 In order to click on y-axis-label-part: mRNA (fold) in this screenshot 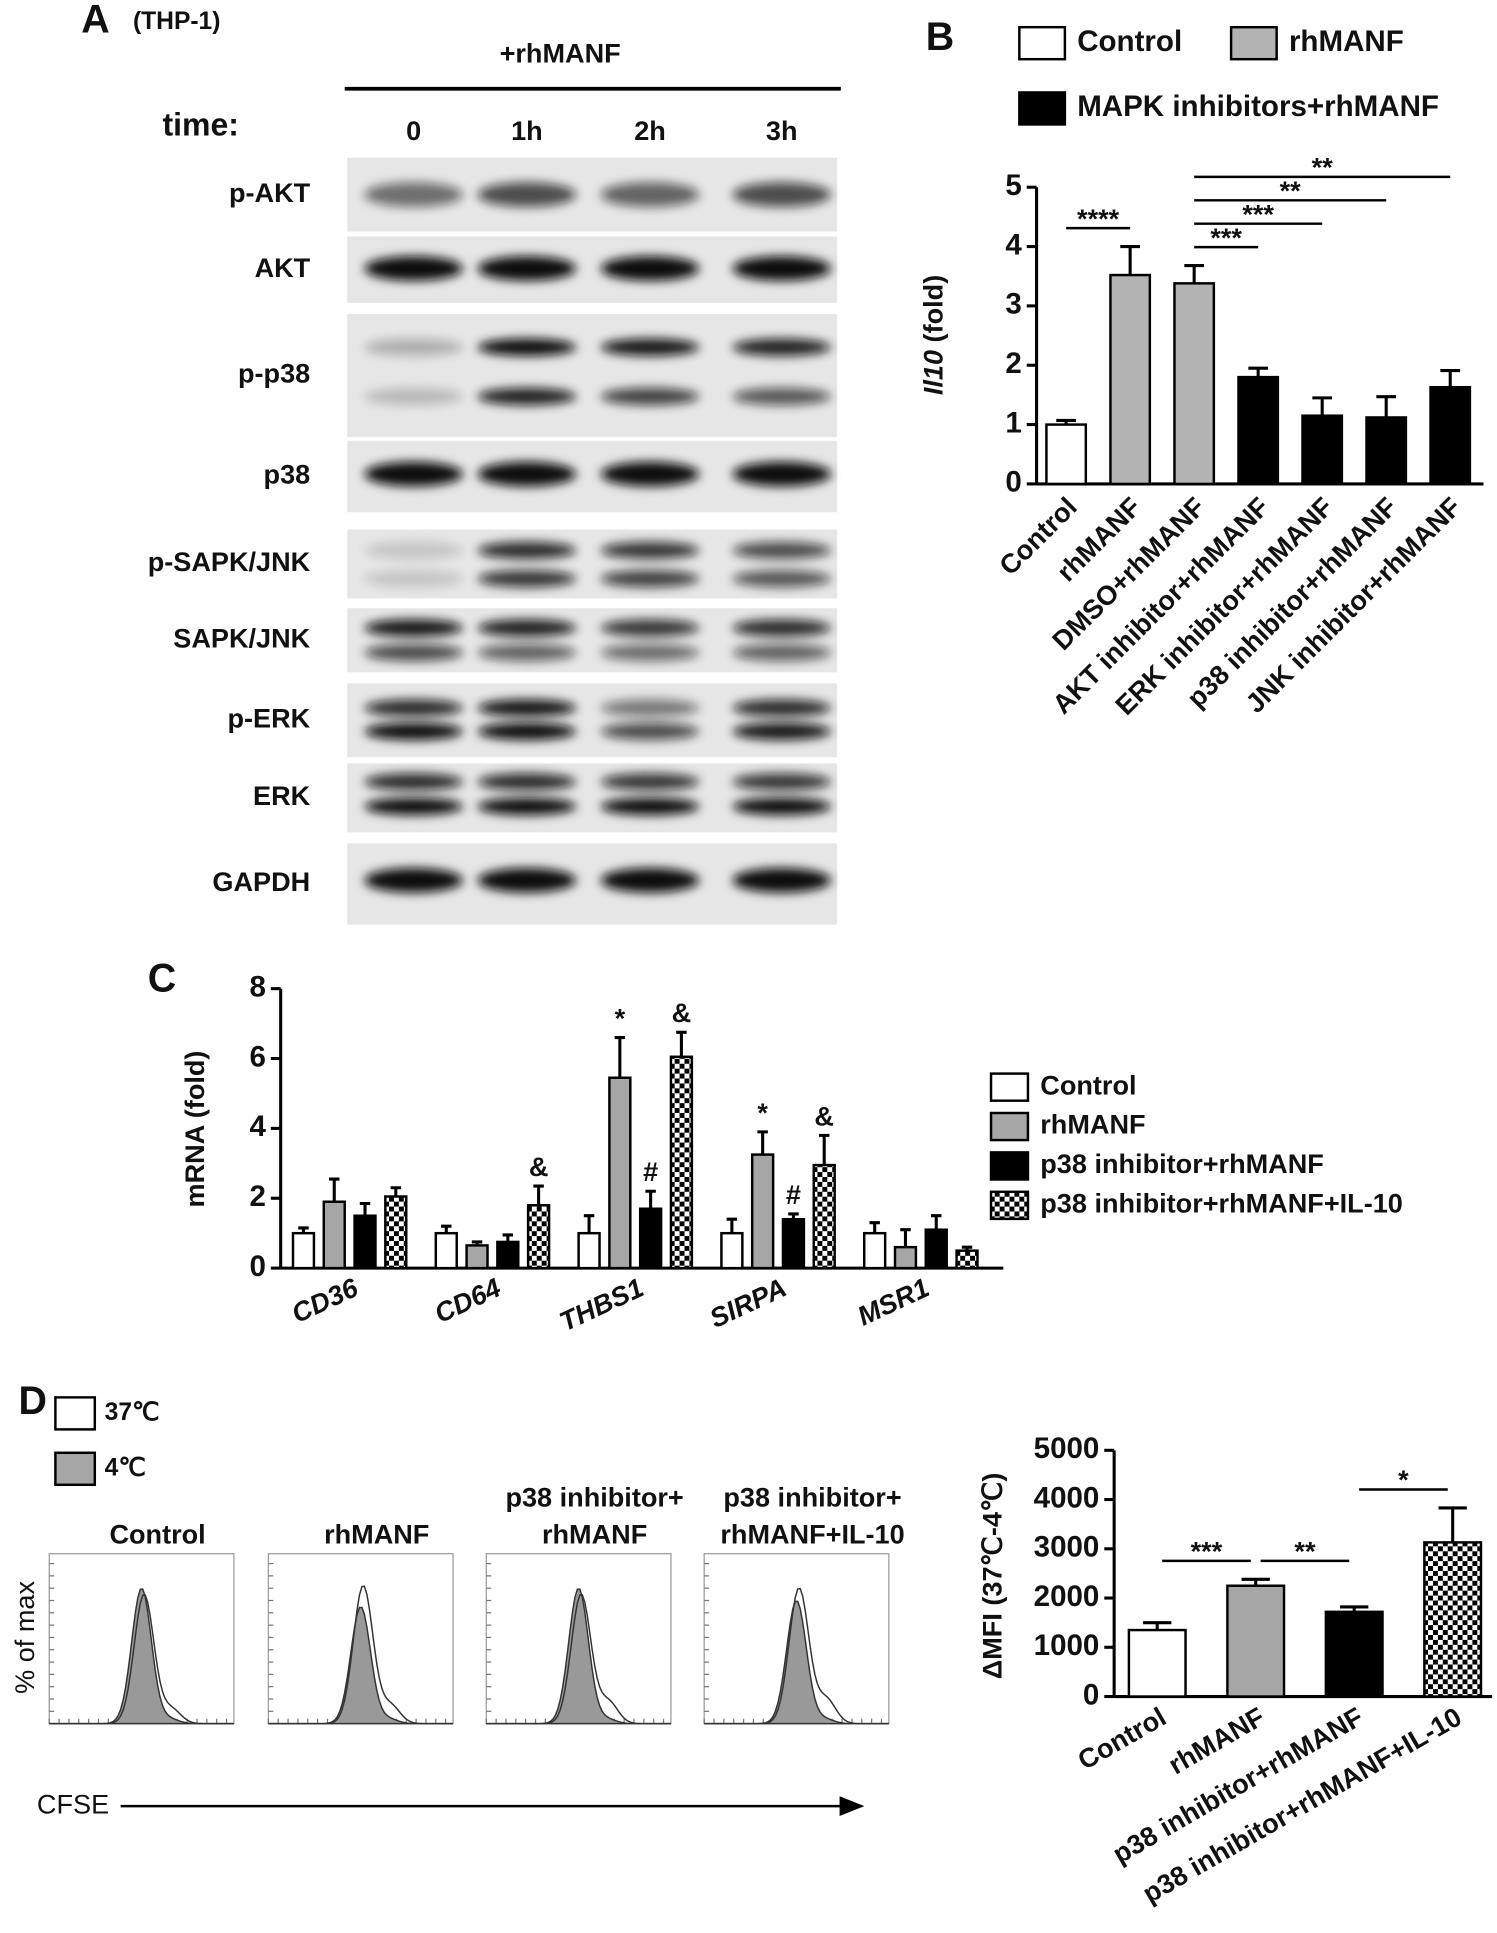, I will do `click(194, 1129)`.